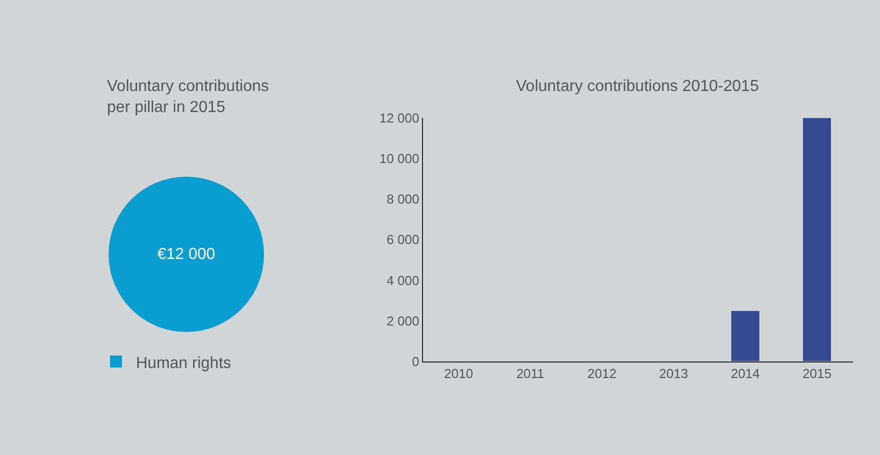 The image size is (880, 455). What do you see at coordinates (186, 254) in the screenshot?
I see `data-label: €12 000` at bounding box center [186, 254].